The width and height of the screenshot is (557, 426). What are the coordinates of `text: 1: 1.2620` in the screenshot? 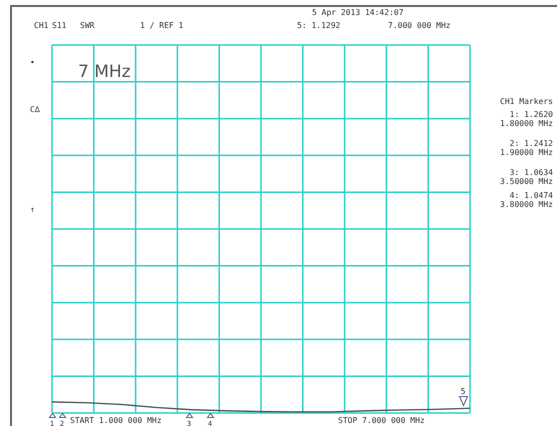 It's located at (532, 114).